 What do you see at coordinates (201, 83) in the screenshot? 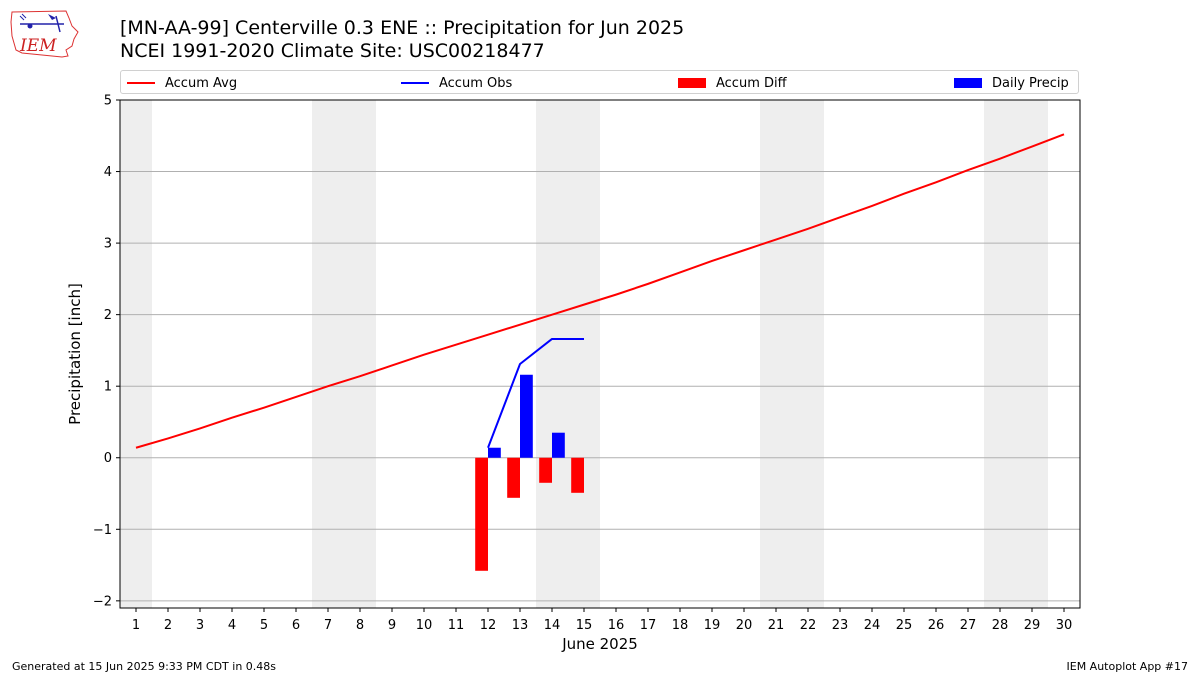
I see `legend-label-accum-avg: Accum Avg` at bounding box center [201, 83].